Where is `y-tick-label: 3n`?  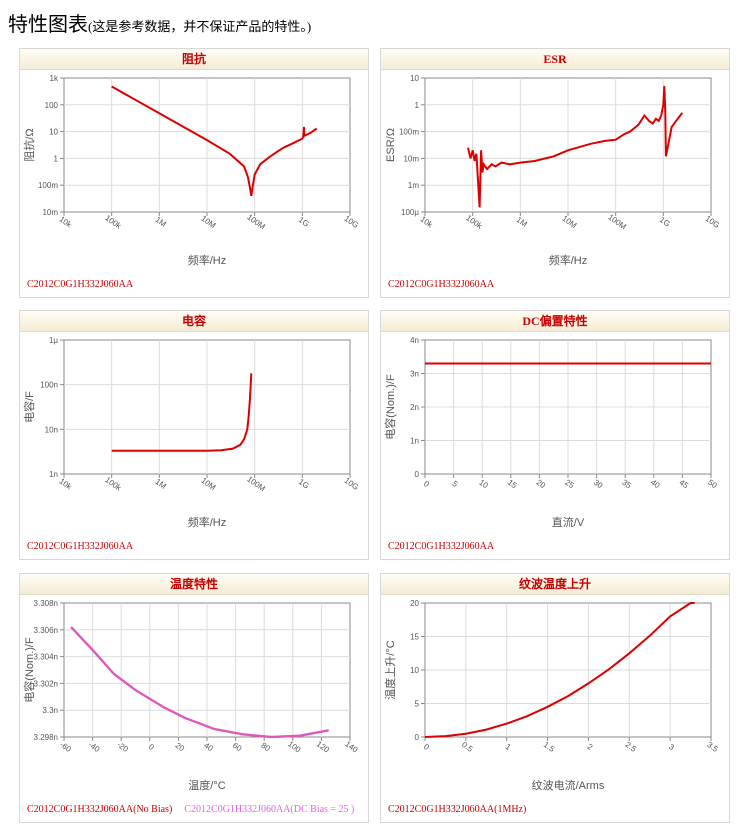
y-tick-label: 3n is located at coordinates (414, 374).